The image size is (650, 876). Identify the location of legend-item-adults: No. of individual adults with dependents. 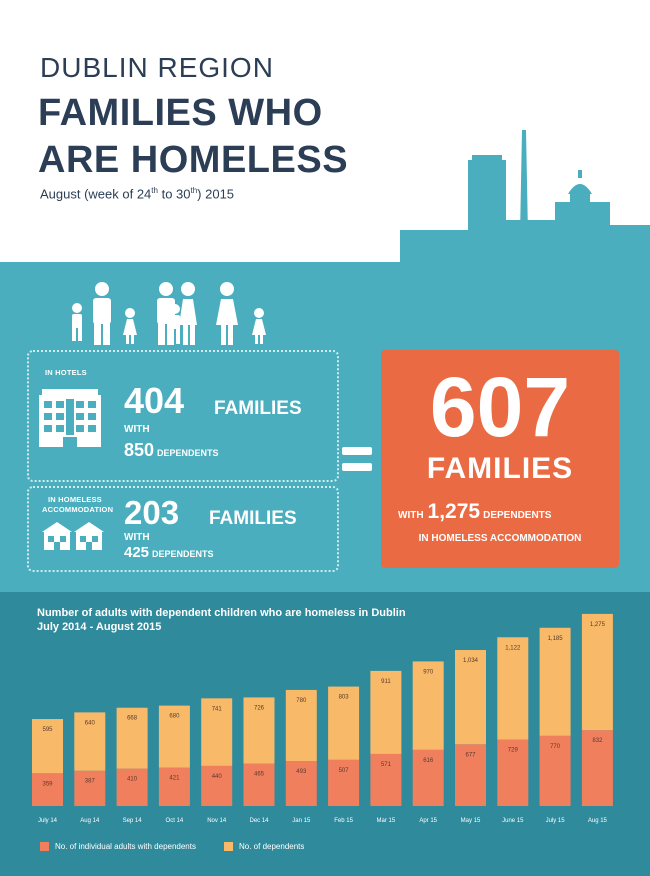
(118, 847).